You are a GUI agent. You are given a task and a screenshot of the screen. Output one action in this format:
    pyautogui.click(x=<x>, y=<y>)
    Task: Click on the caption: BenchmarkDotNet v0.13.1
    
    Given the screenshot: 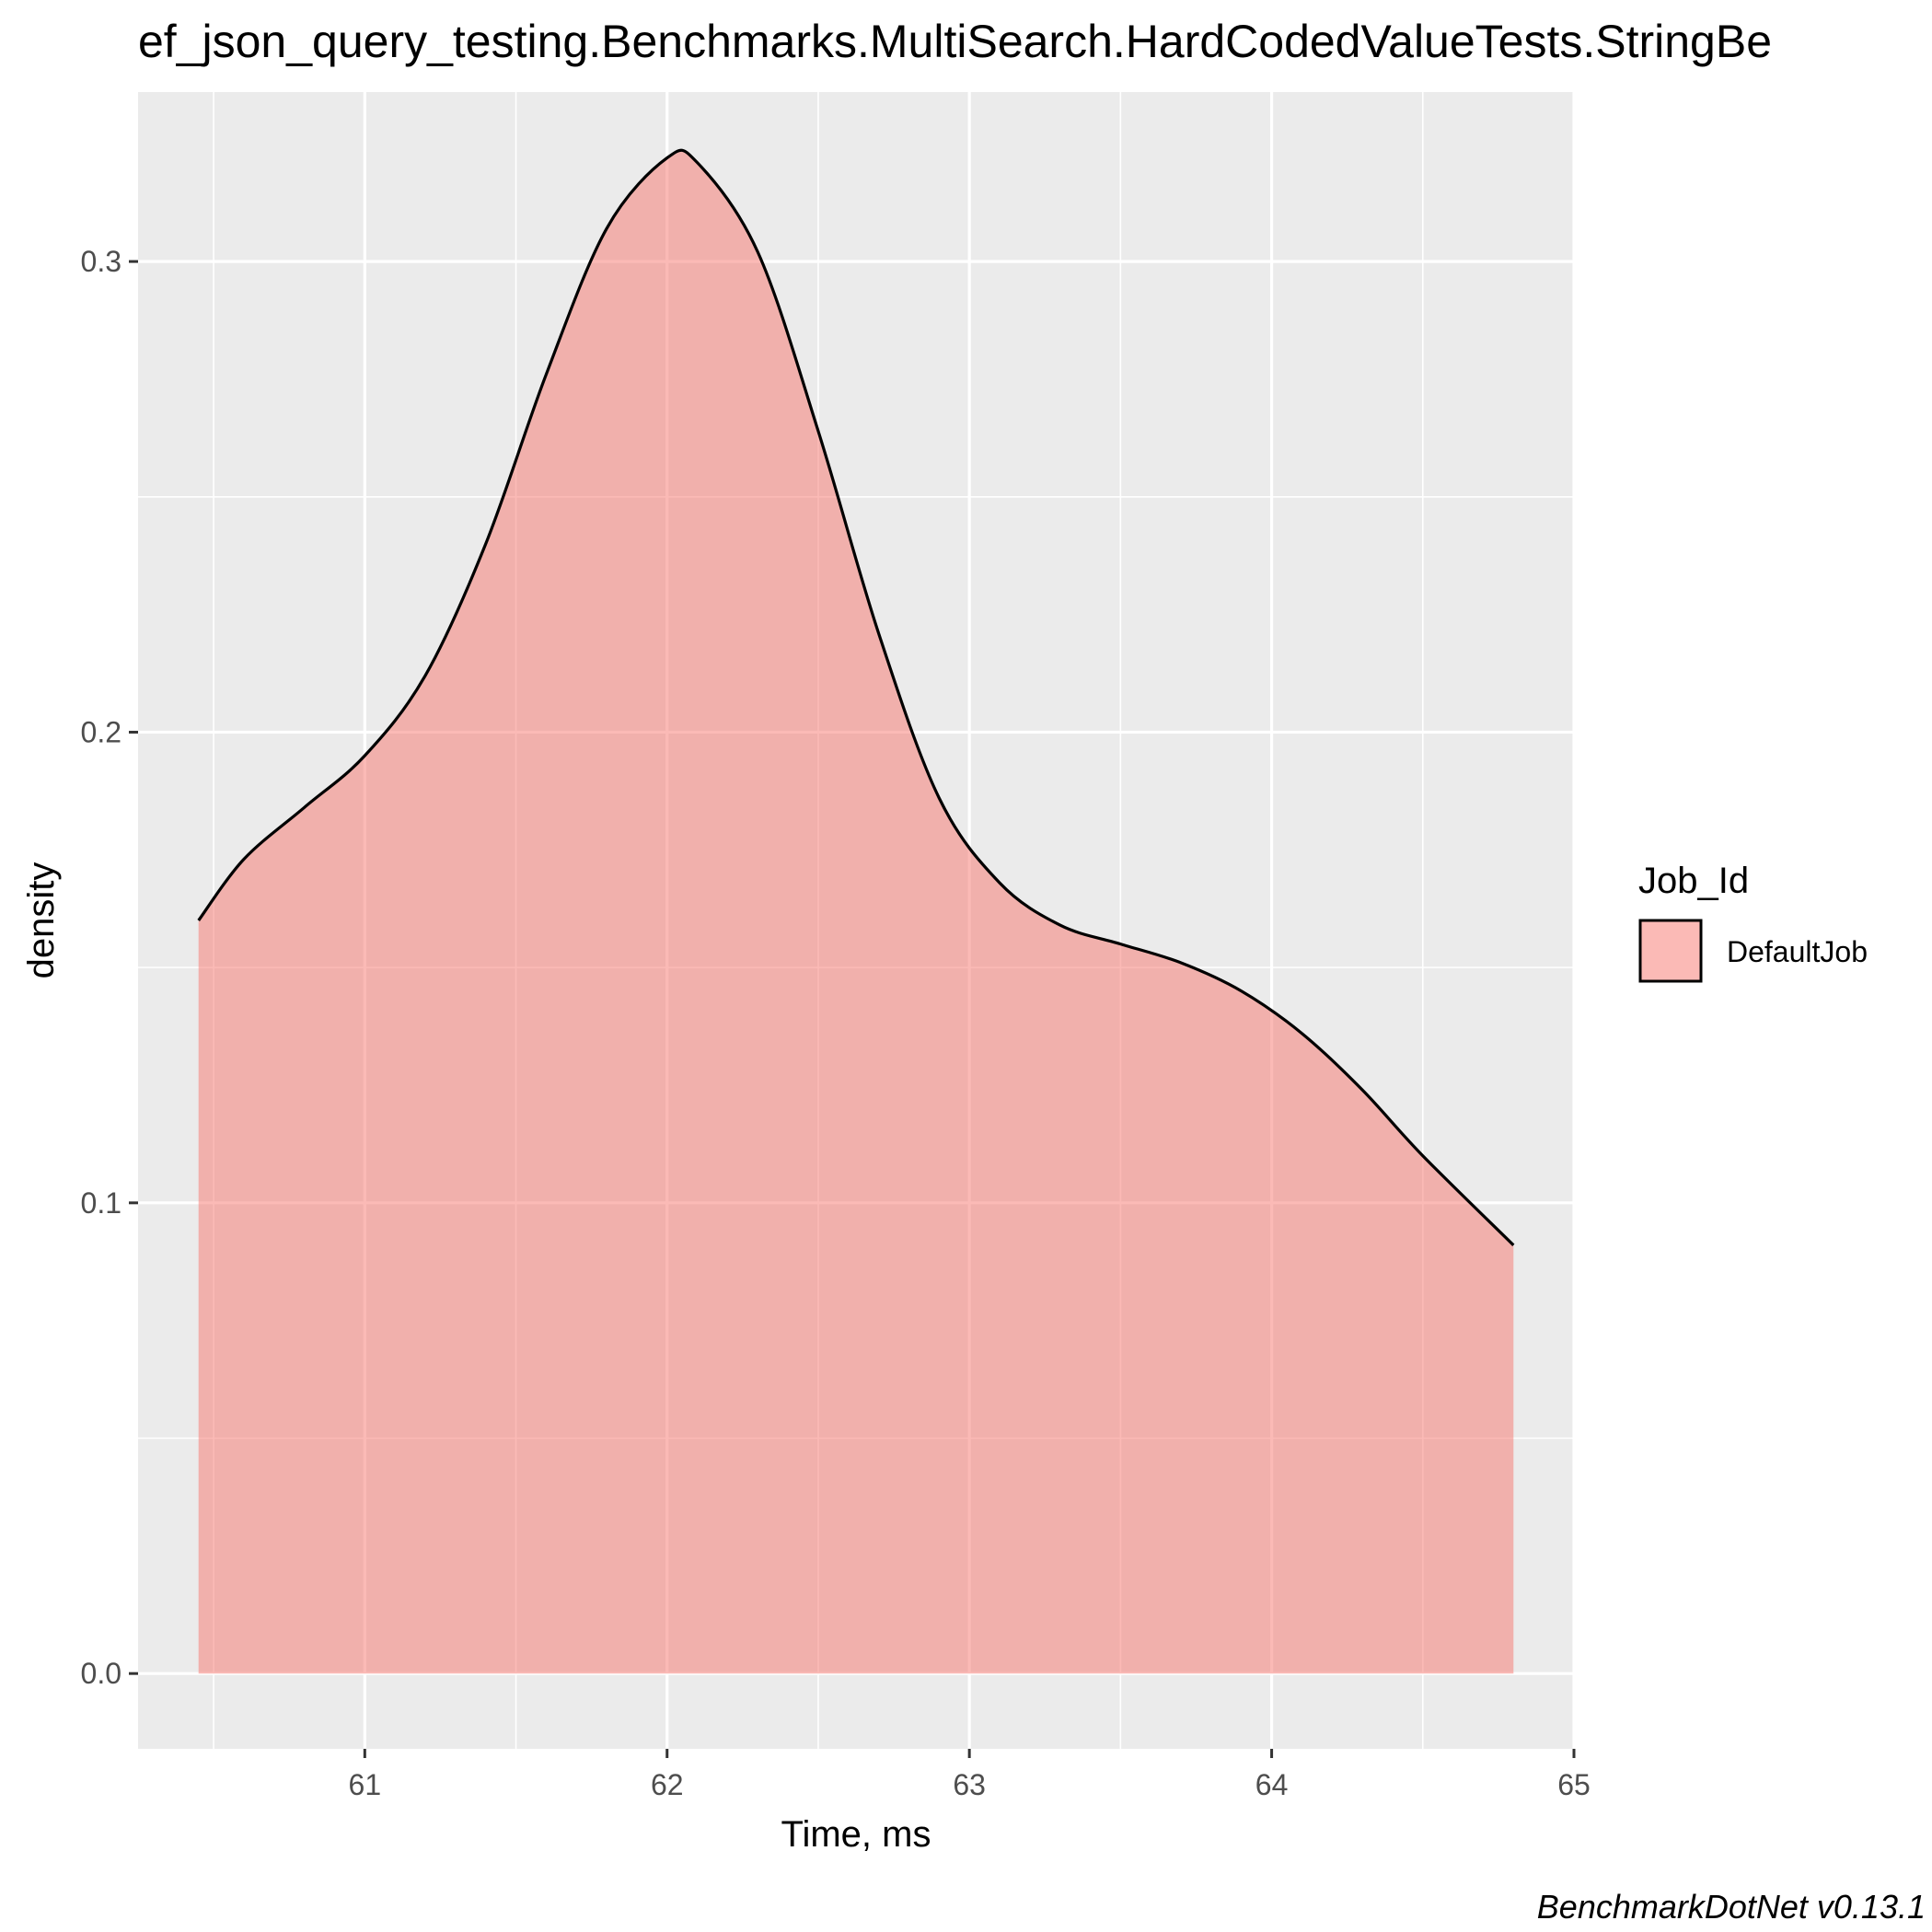 What is the action you would take?
    pyautogui.click(x=1732, y=1907)
    